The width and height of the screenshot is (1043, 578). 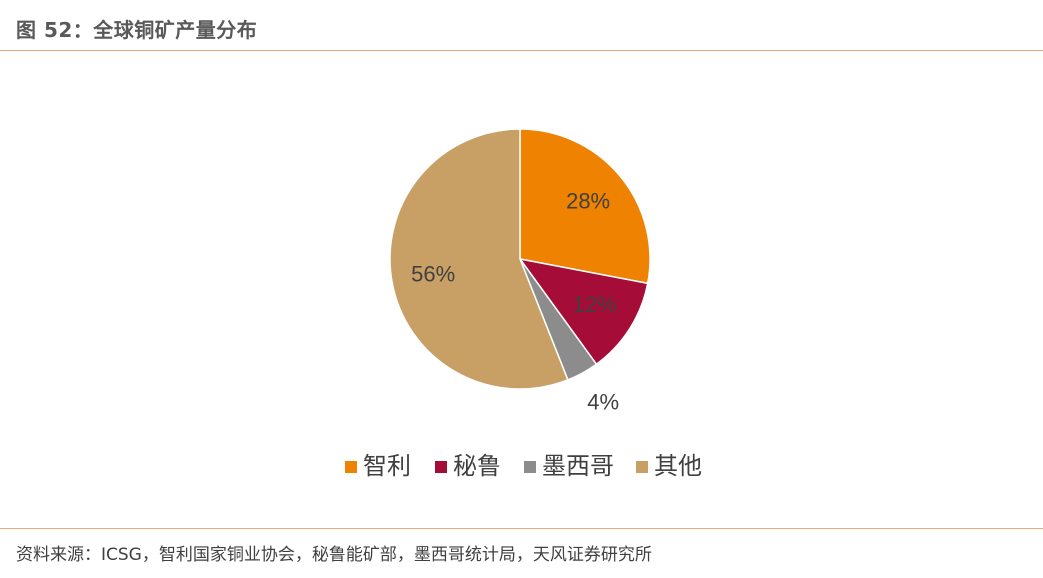 I want to click on legend-item-4: 其他, so click(x=669, y=466).